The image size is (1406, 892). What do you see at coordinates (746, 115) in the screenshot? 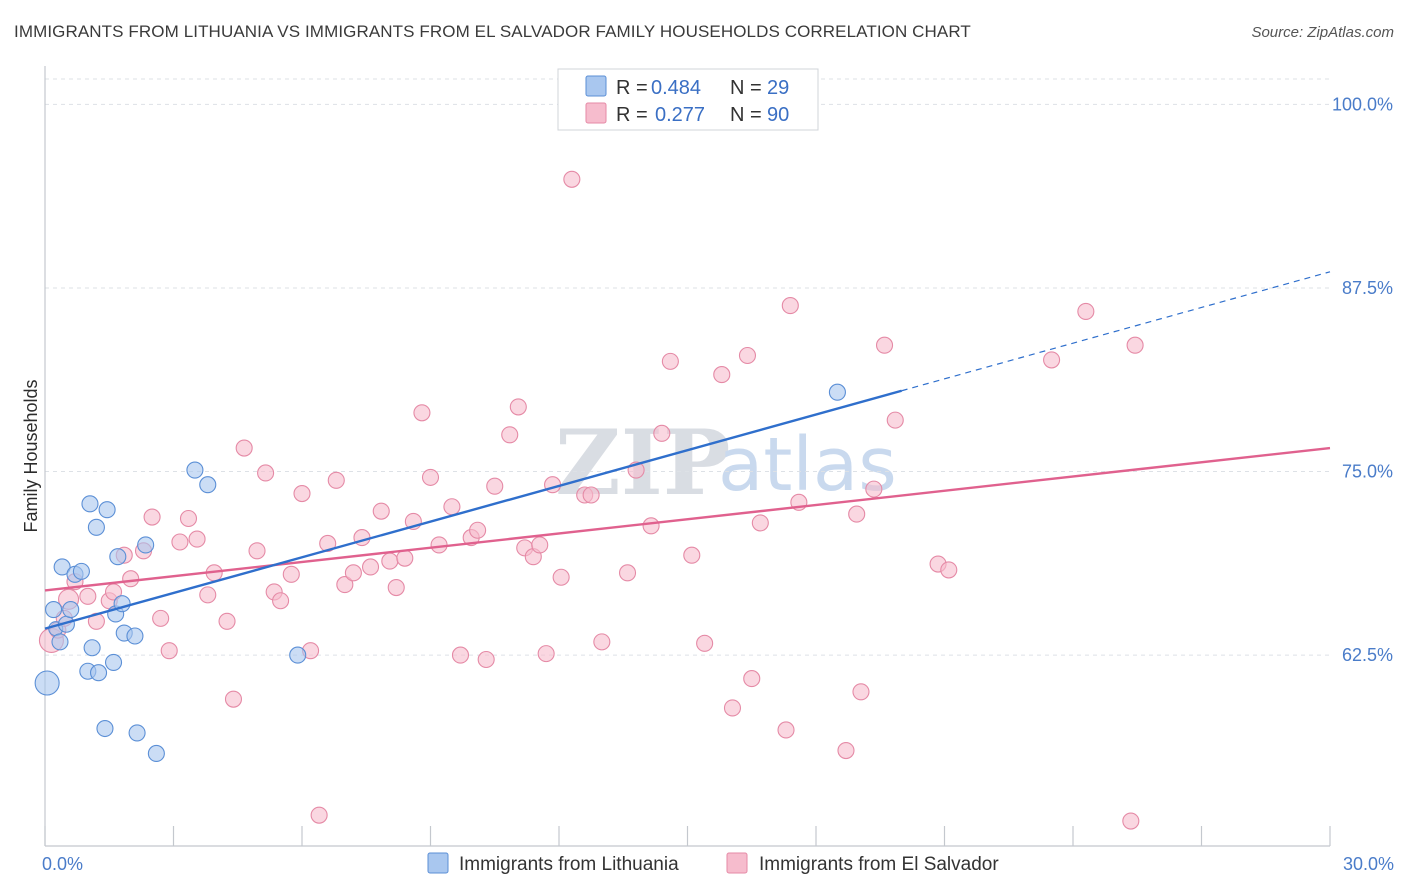
I see `legend-n-label-elsalvador: N =` at bounding box center [746, 115].